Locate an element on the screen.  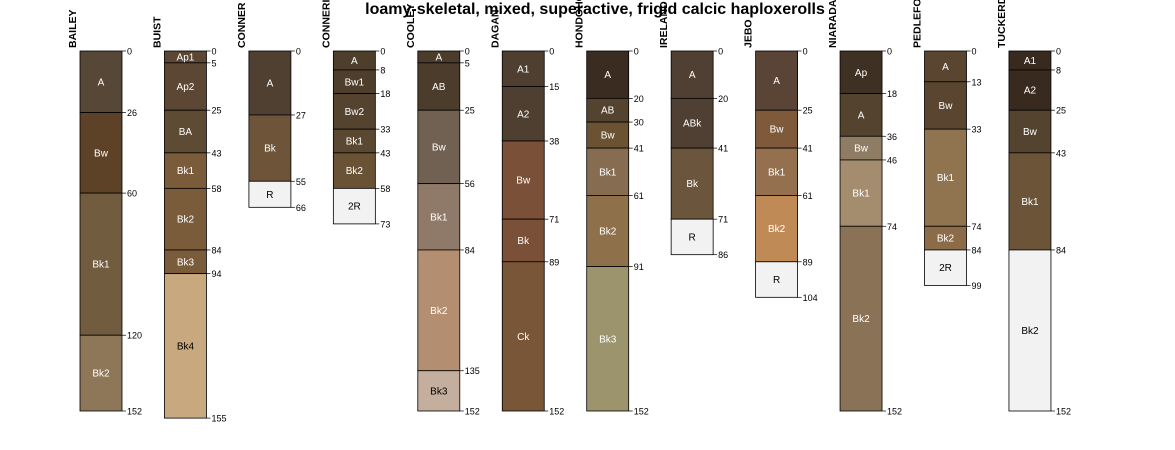
profile-name-tuckerdowns: TUCKERDOWNS is located at coordinates (1002, 24).